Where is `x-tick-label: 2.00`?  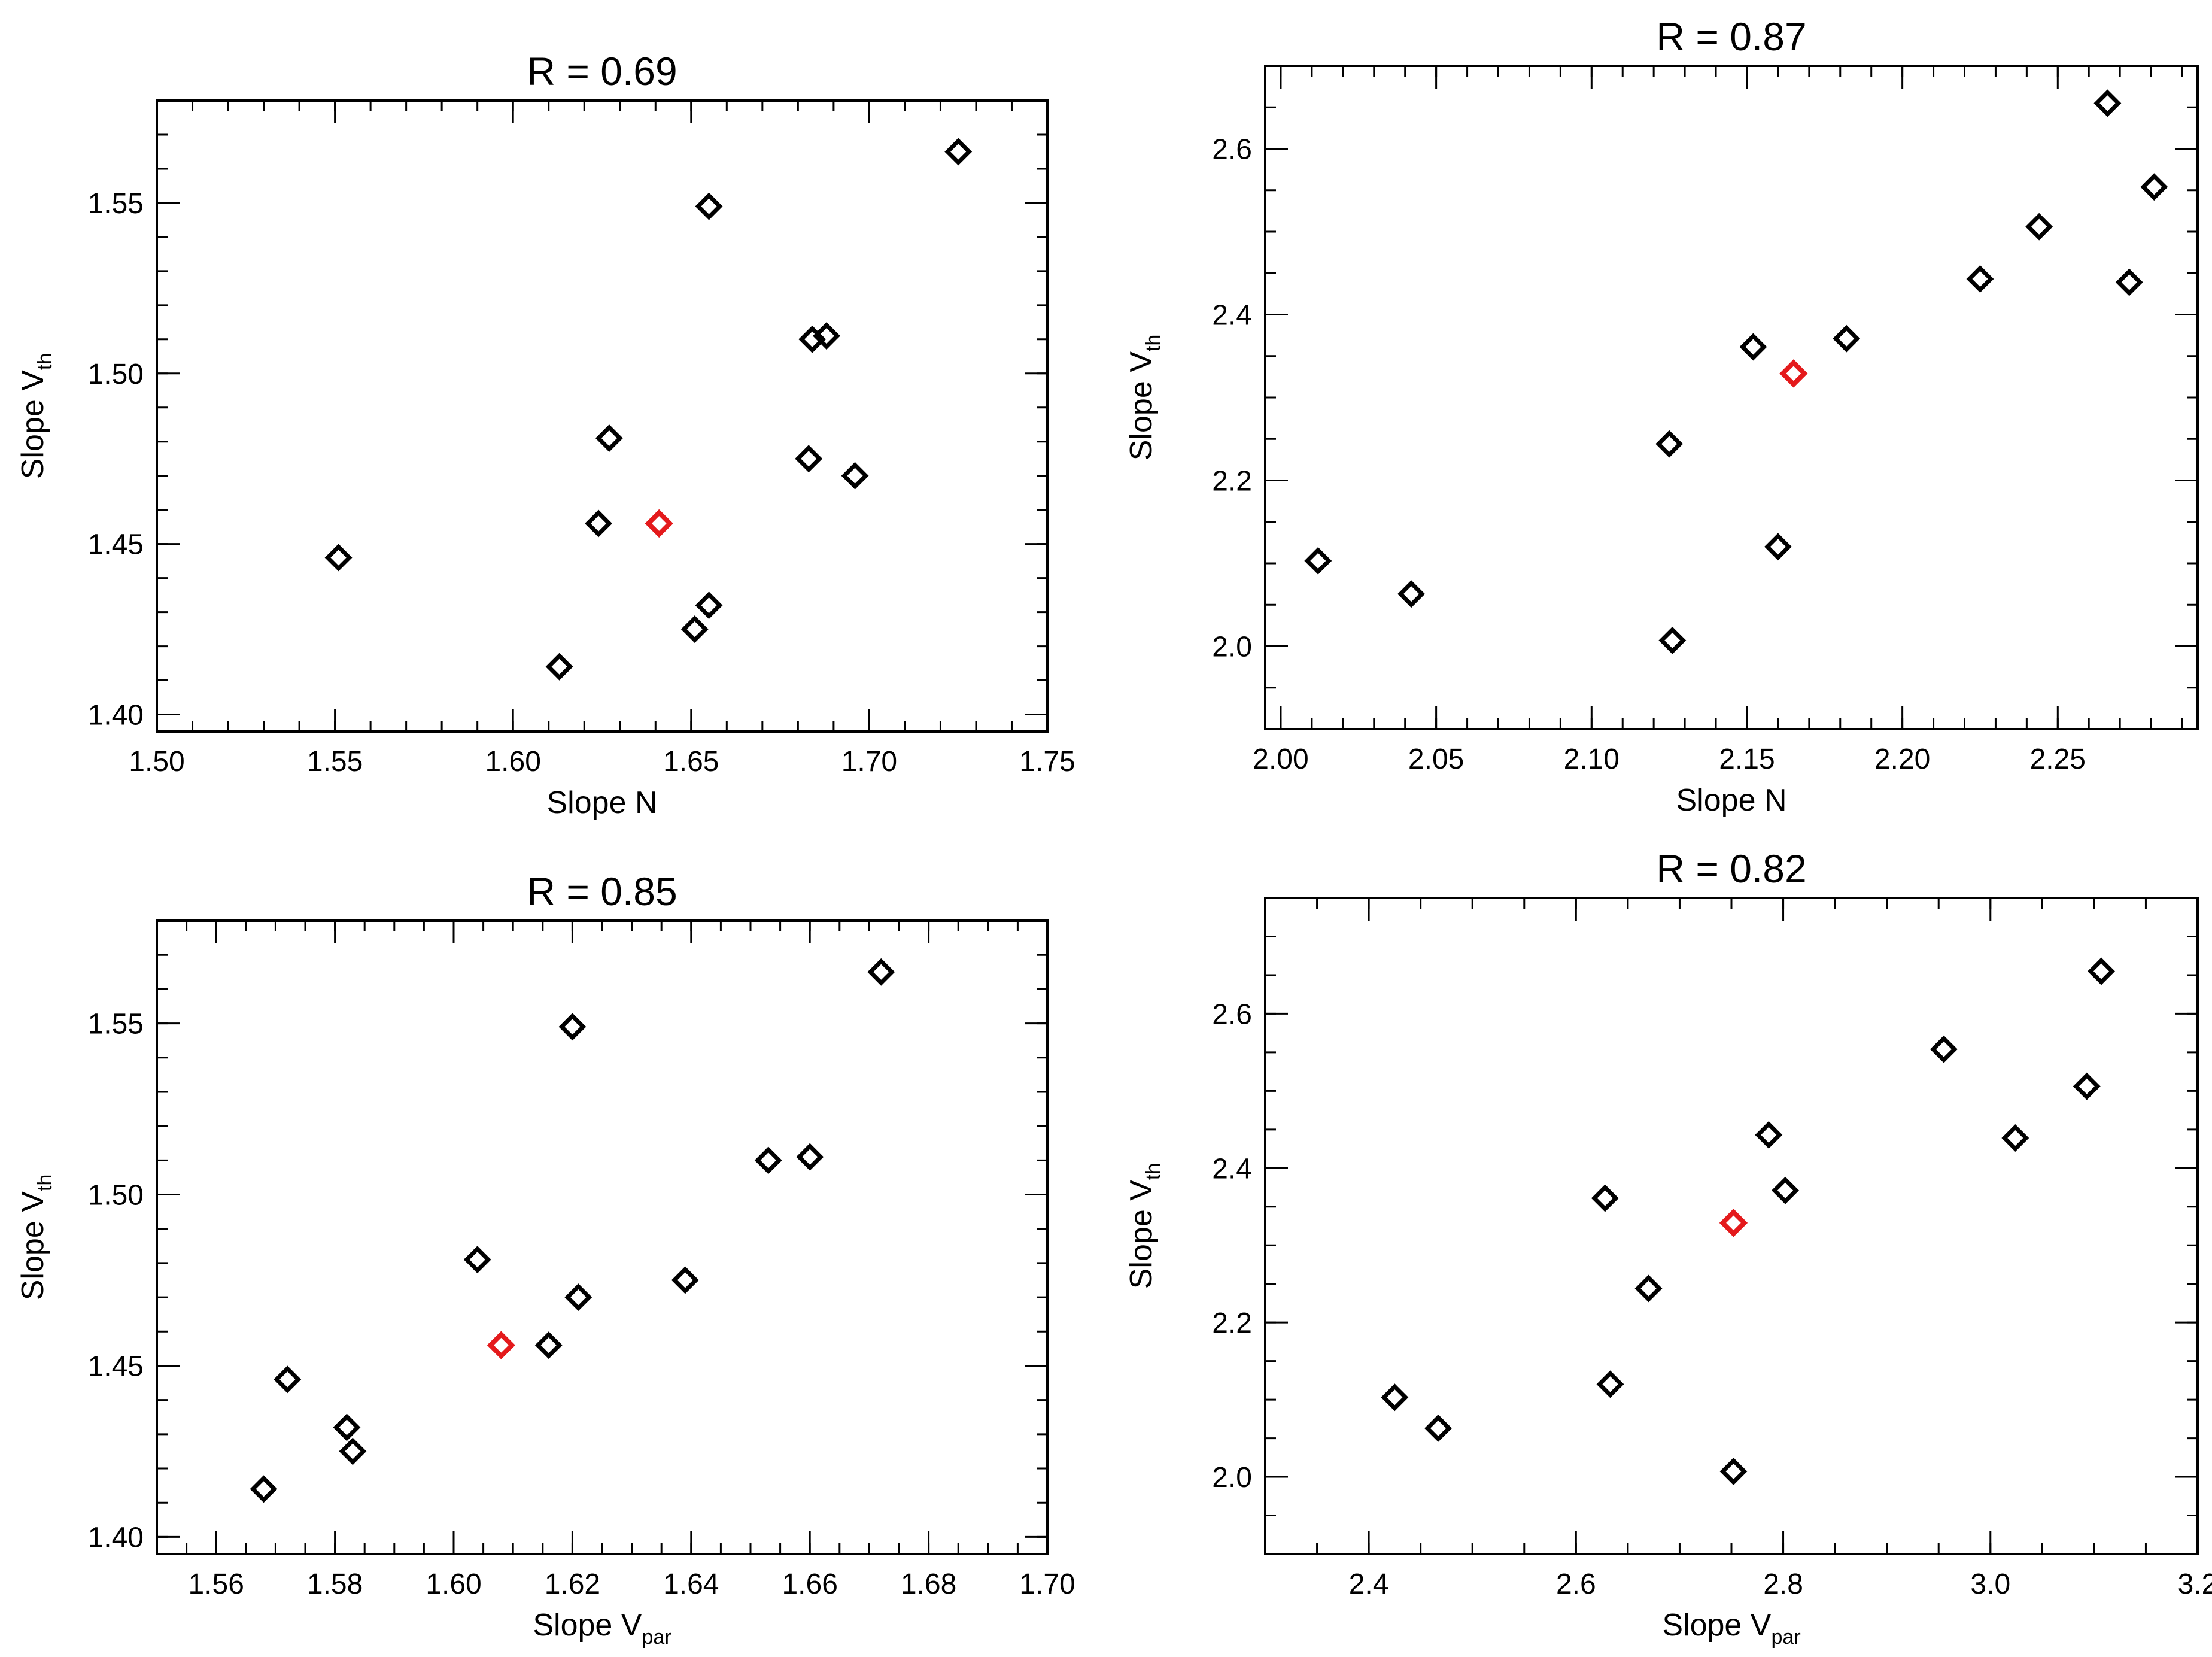 x-tick-label: 2.00 is located at coordinates (1280, 759).